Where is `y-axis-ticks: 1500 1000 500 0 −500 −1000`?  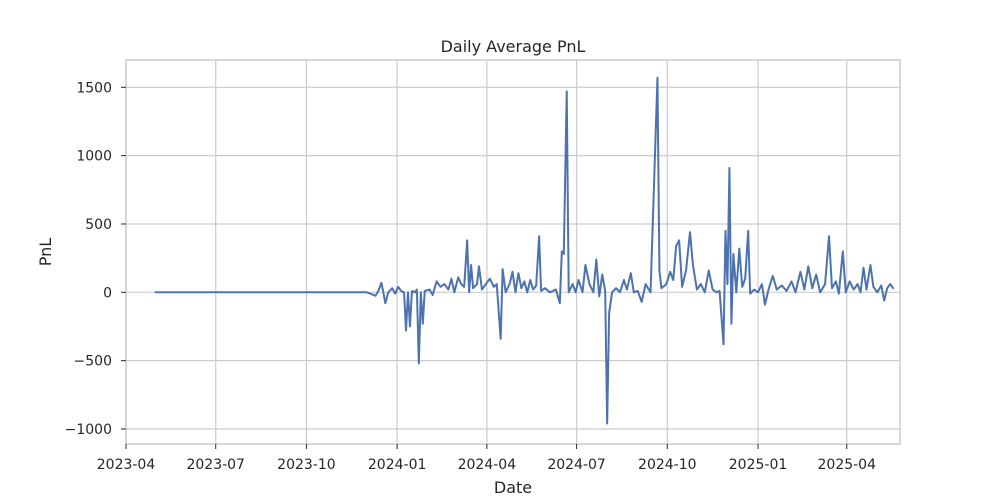 y-axis-ticks: 1500 1000 500 0 −500 −1000 is located at coordinates (95, 259).